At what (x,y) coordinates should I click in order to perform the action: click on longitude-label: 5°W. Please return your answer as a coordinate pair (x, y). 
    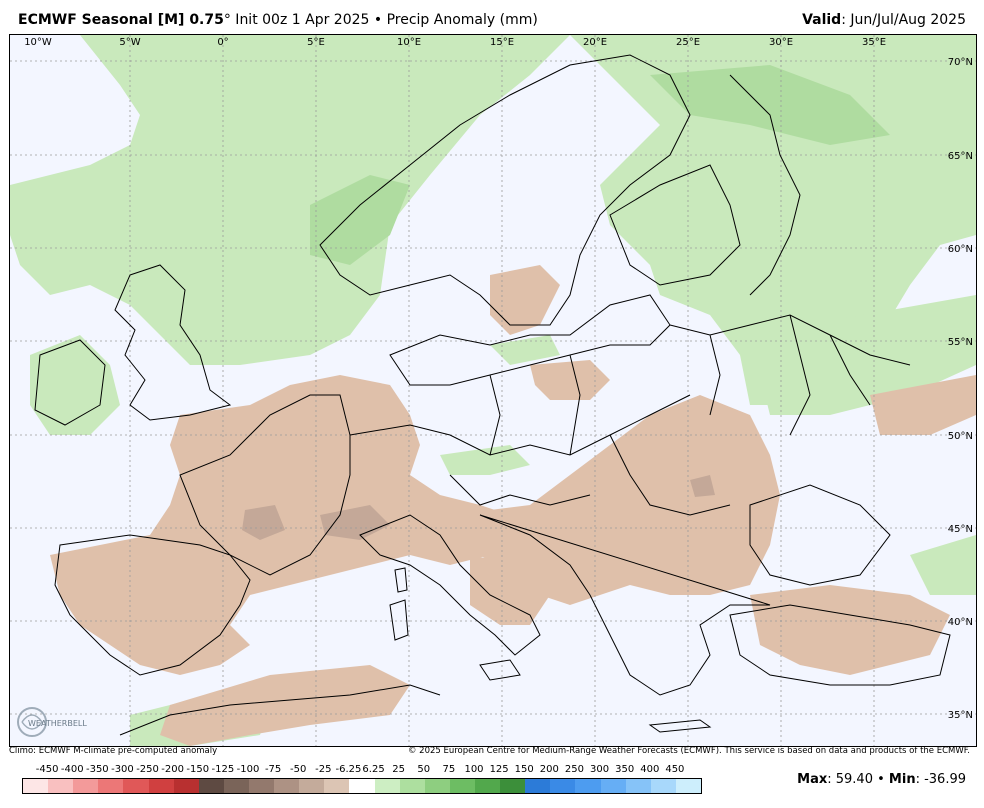
    Looking at the image, I should click on (129, 42).